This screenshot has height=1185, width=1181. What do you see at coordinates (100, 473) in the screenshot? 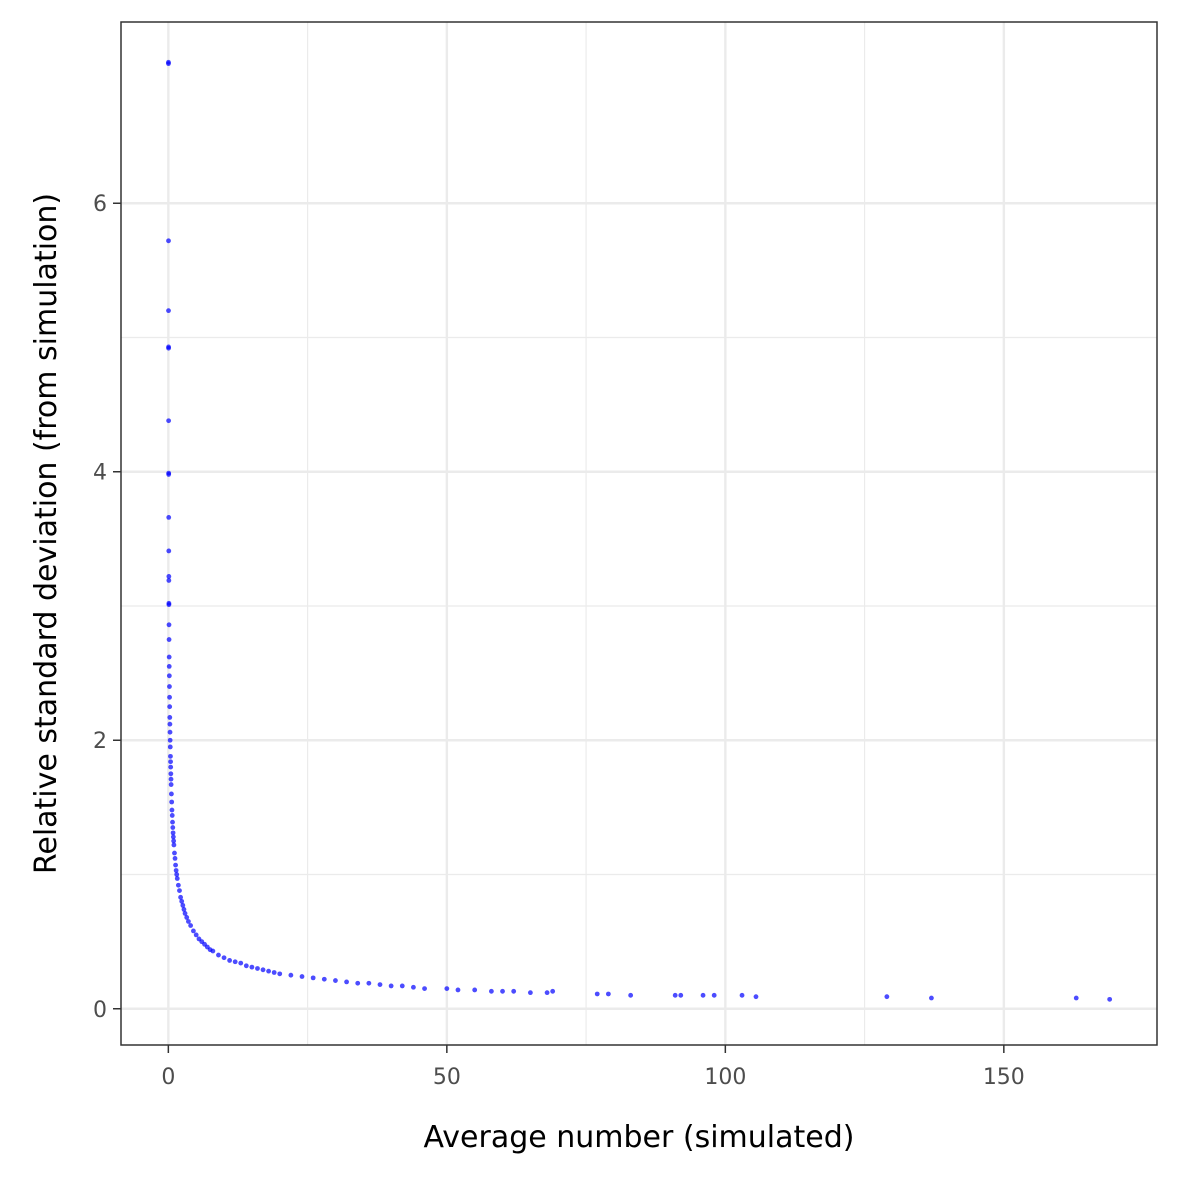
I see `y-tick-label: 4` at bounding box center [100, 473].